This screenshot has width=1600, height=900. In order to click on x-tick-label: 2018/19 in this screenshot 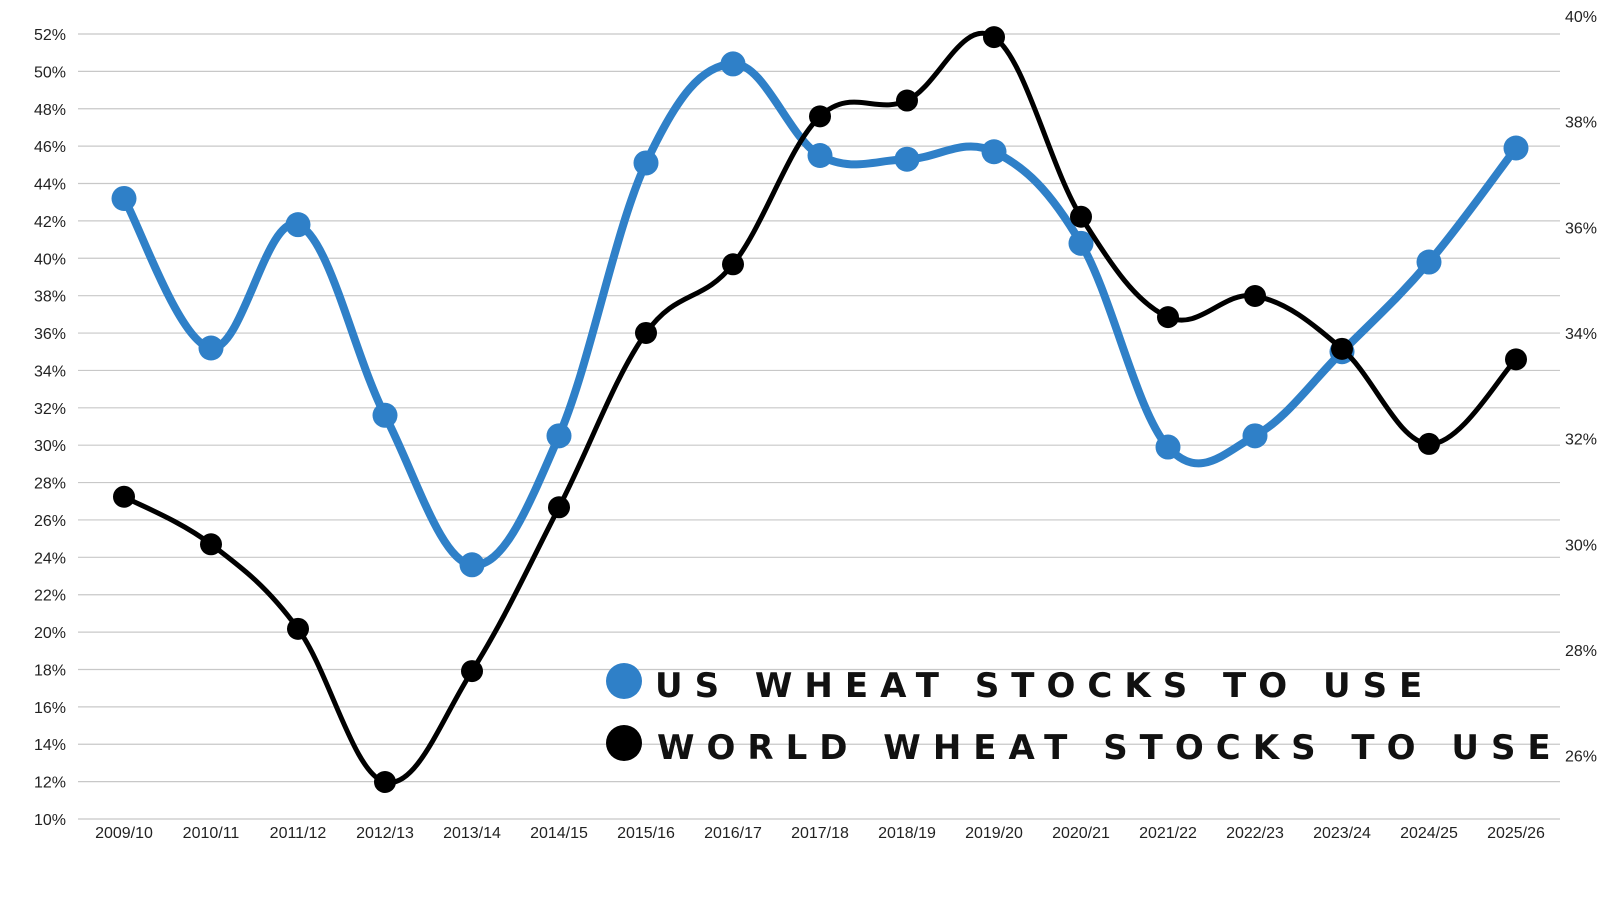, I will do `click(907, 833)`.